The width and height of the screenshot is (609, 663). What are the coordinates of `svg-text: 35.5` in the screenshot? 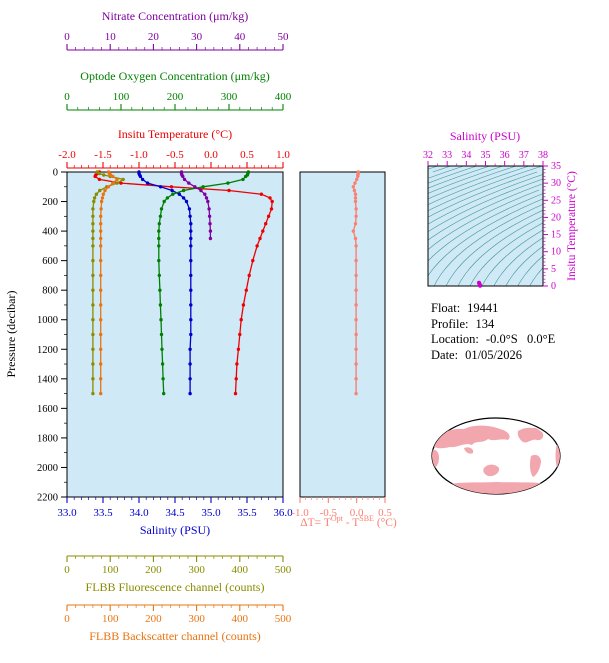 It's located at (247, 513).